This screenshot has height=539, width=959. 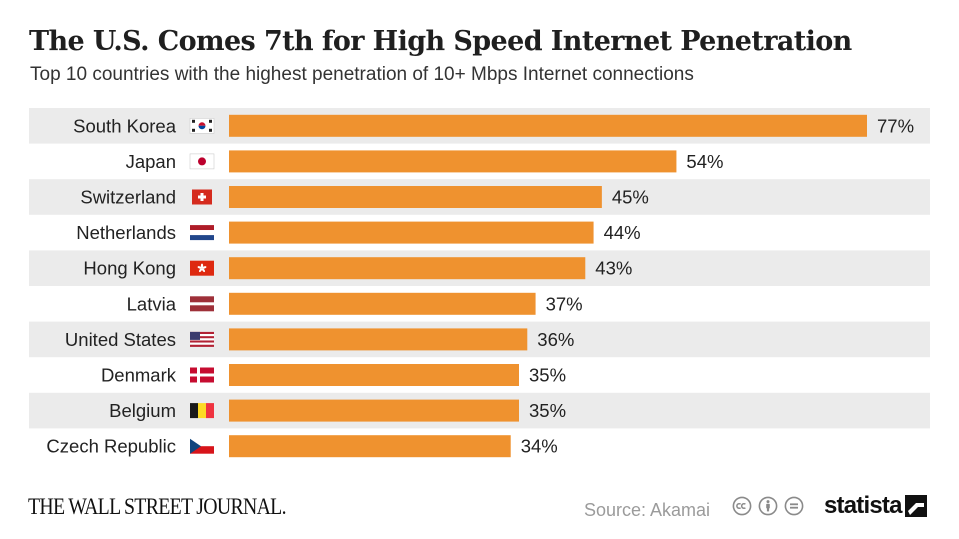 I want to click on category-label: Switzerland, so click(x=128, y=197).